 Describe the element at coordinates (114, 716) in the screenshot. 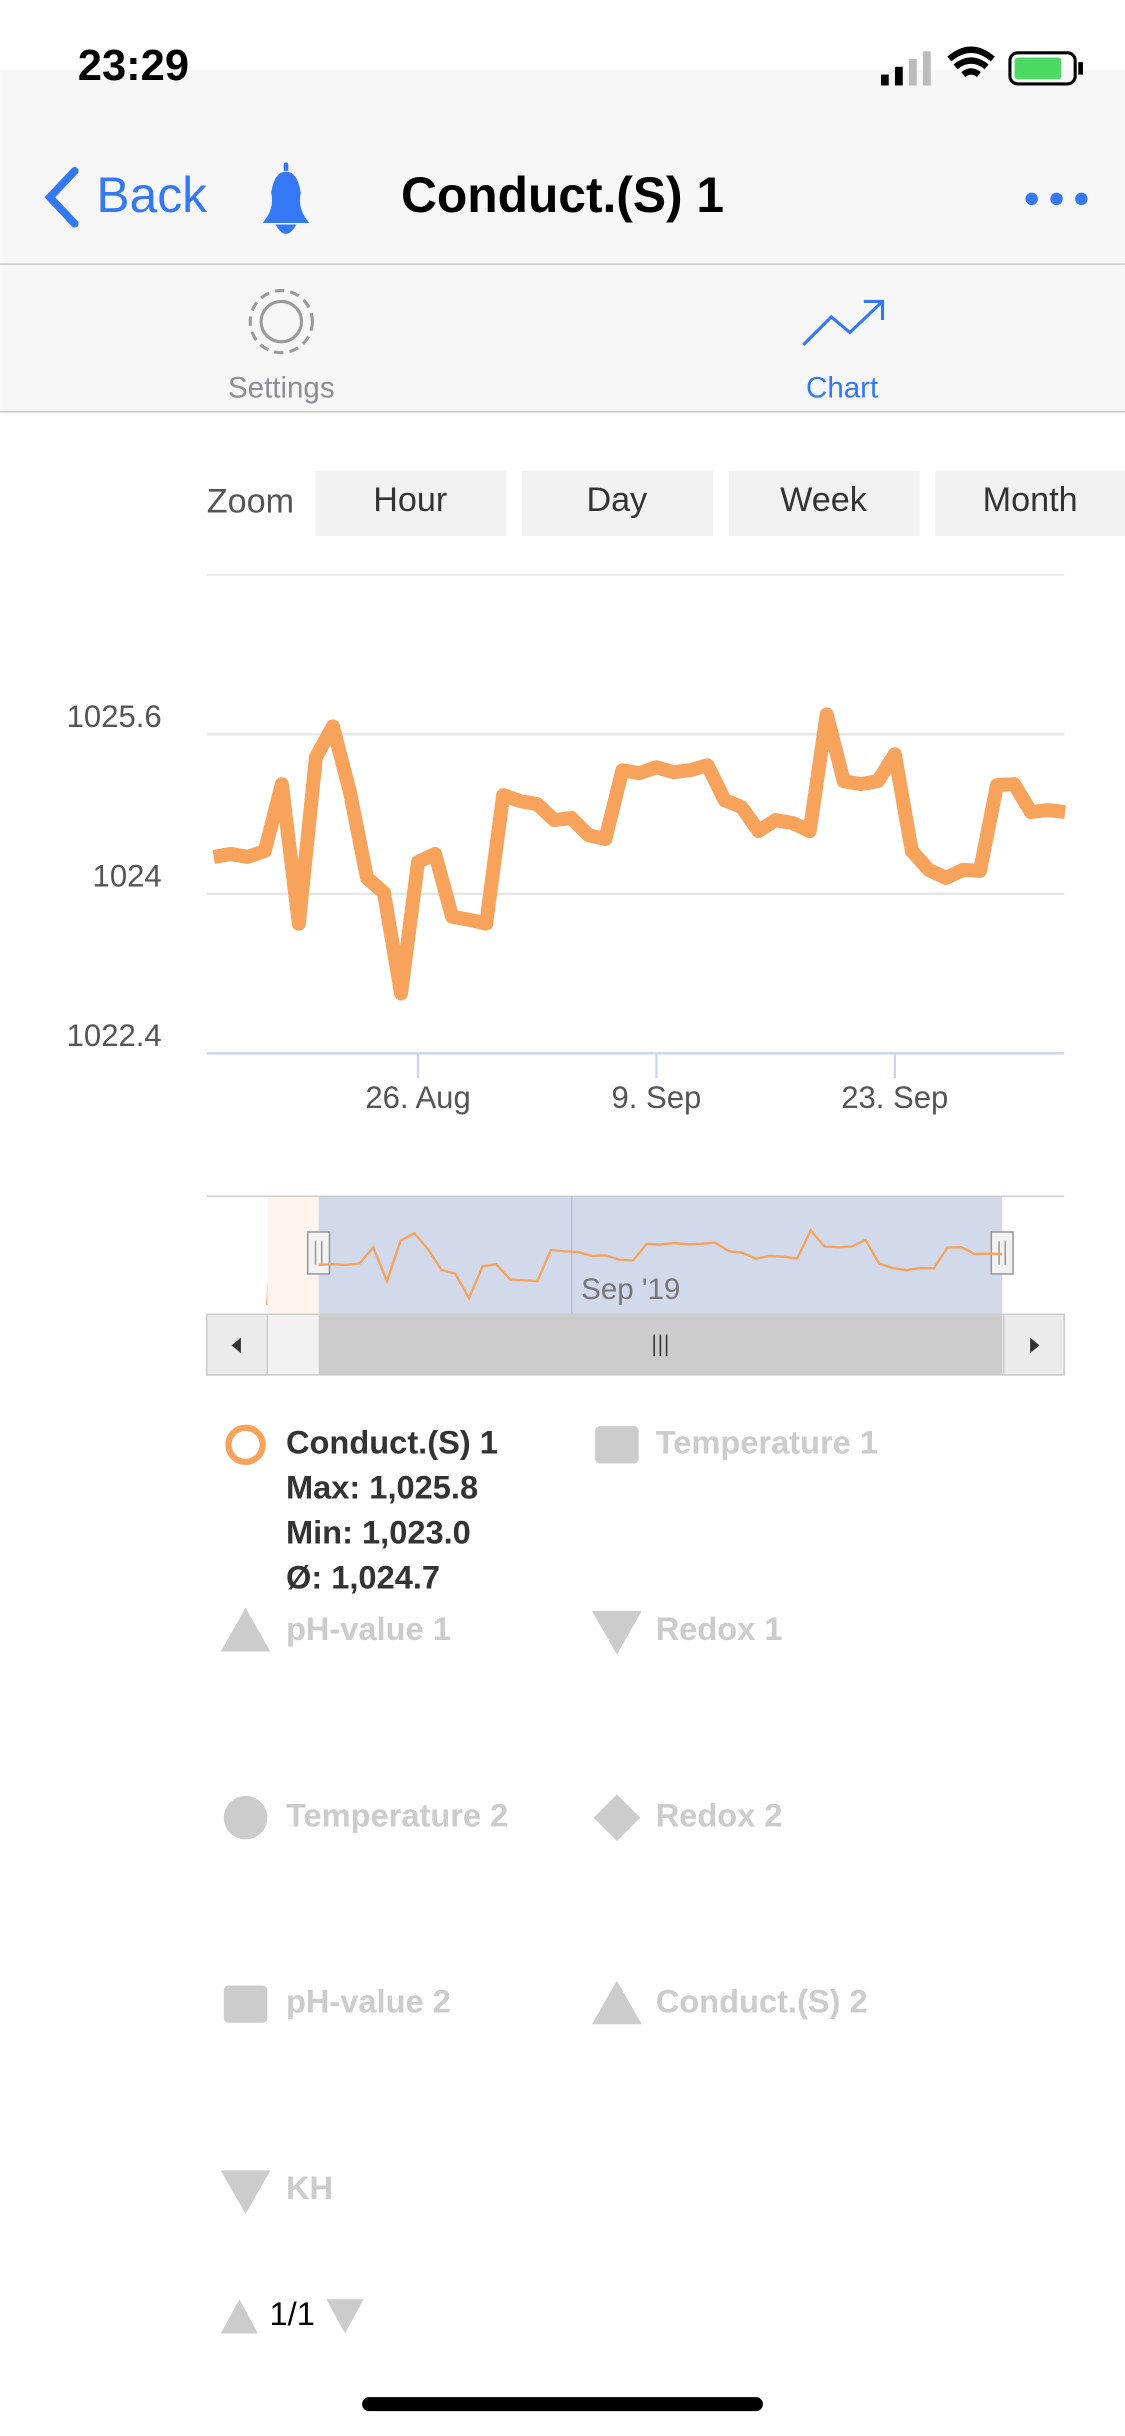

I see `y-tick-label: 1025.6` at that location.